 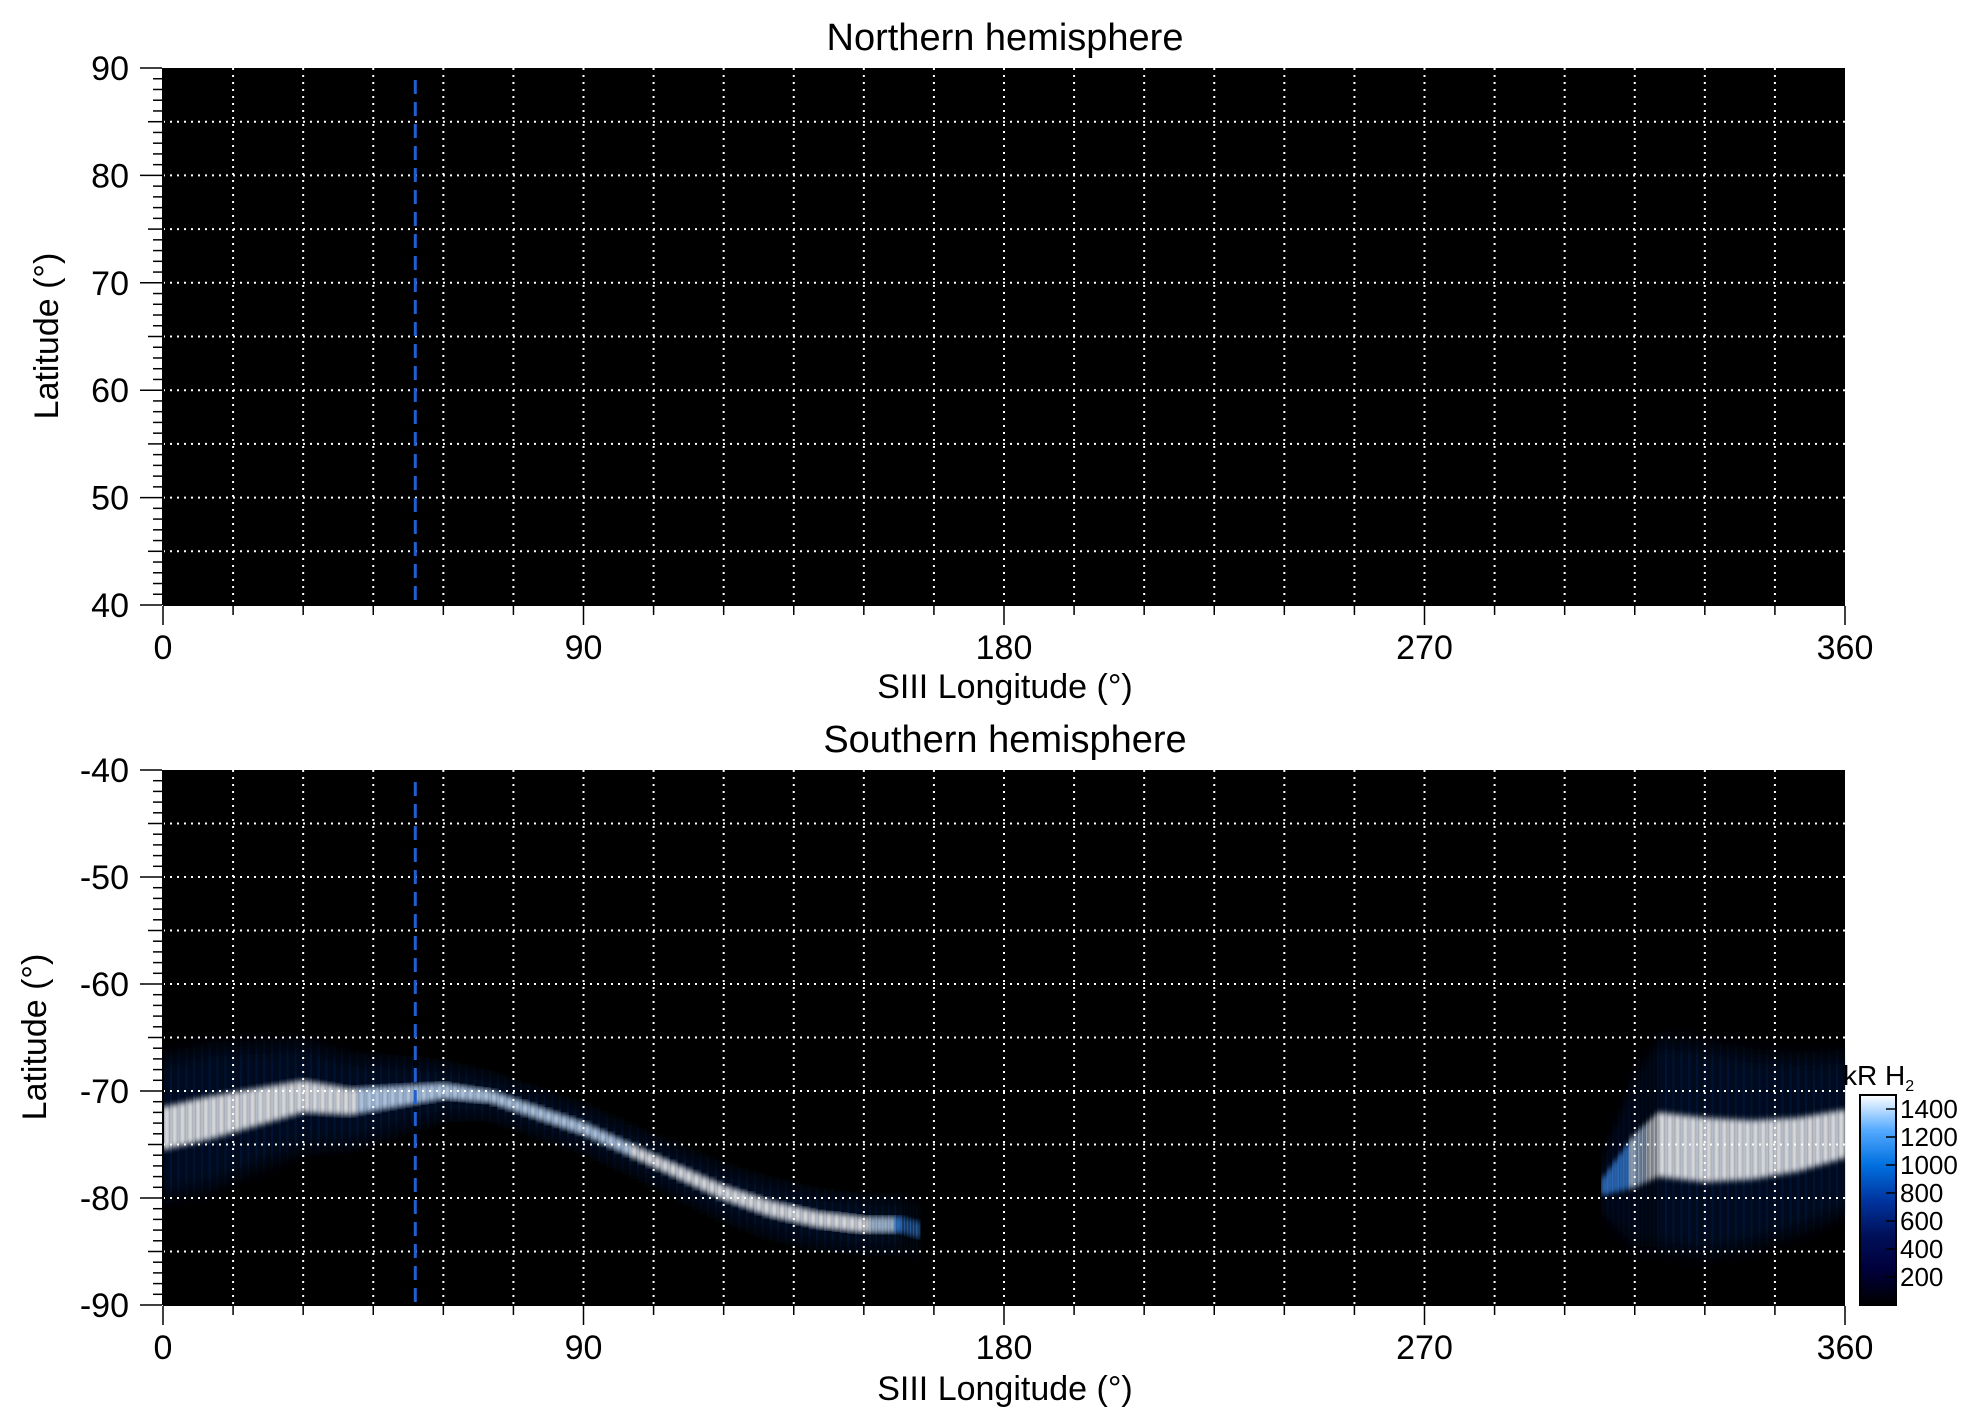 I want to click on colorbar-title-main: kR H, so click(x=1874, y=1075).